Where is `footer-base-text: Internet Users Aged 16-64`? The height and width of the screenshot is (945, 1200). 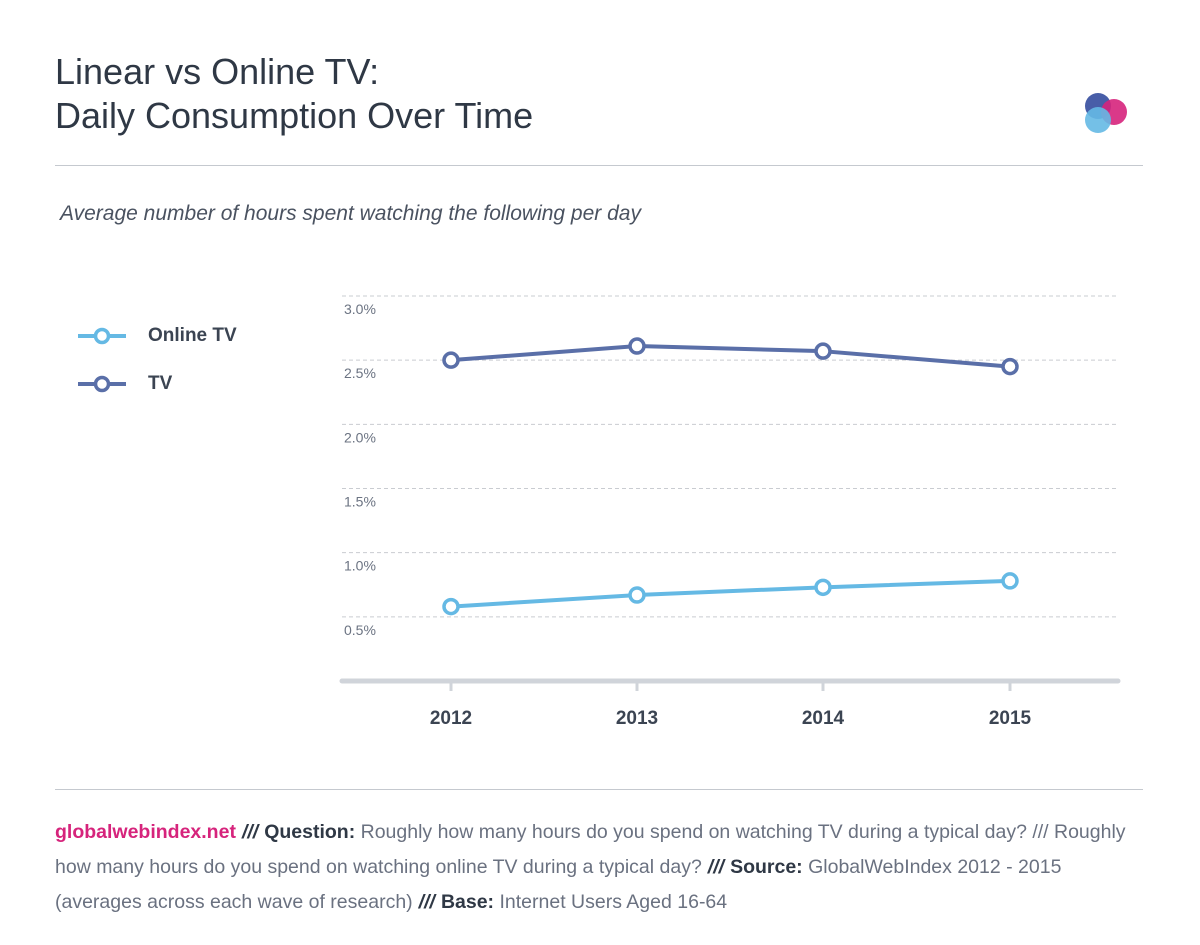
footer-base-text: Internet Users Aged 16-64 is located at coordinates (613, 902).